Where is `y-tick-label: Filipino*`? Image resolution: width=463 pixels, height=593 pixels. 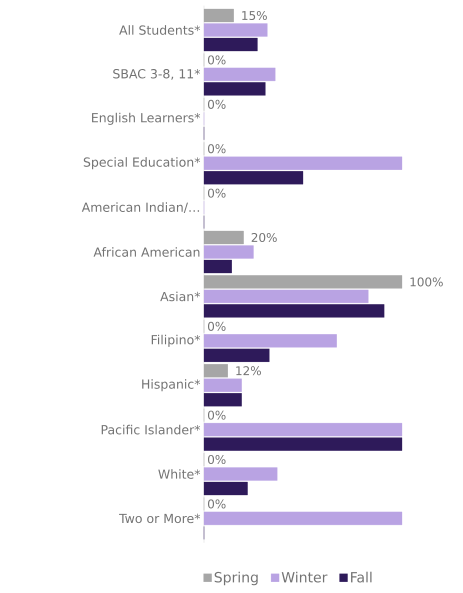 y-tick-label: Filipino* is located at coordinates (176, 340).